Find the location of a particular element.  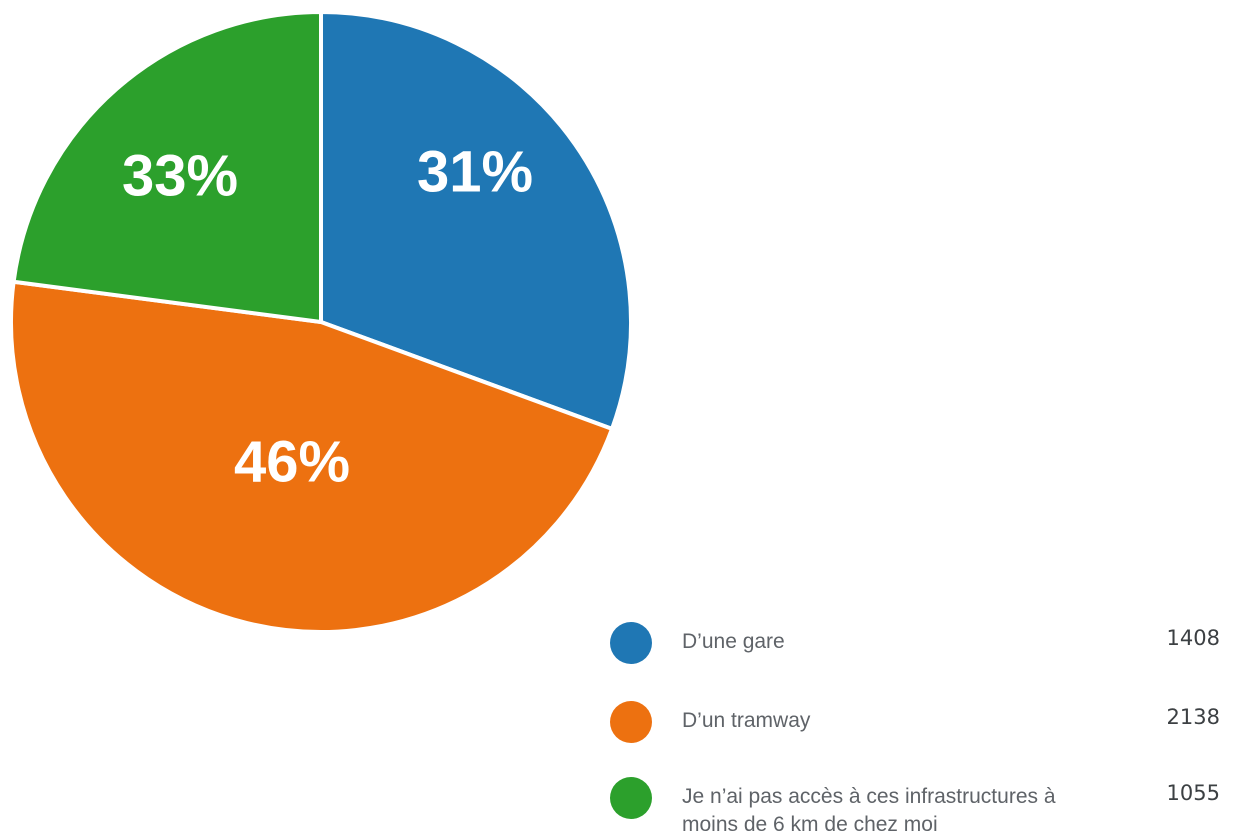

legend-value-no-access: 1055 is located at coordinates (1193, 793).